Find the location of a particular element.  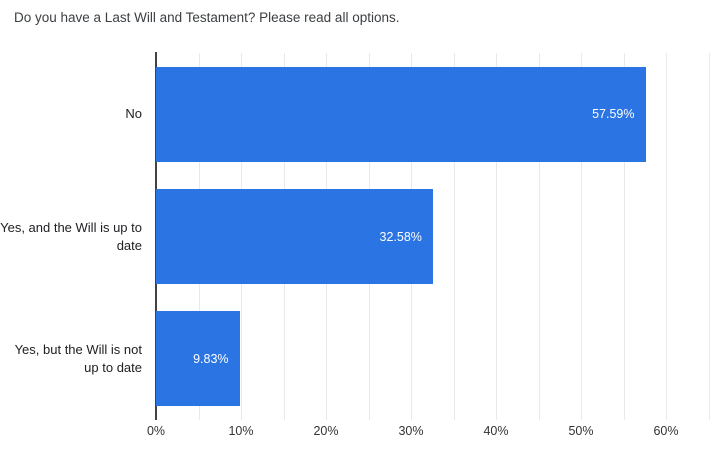

x-axis: 0% 10% 20% 30% 40% 50% 60% is located at coordinates (356, 434).